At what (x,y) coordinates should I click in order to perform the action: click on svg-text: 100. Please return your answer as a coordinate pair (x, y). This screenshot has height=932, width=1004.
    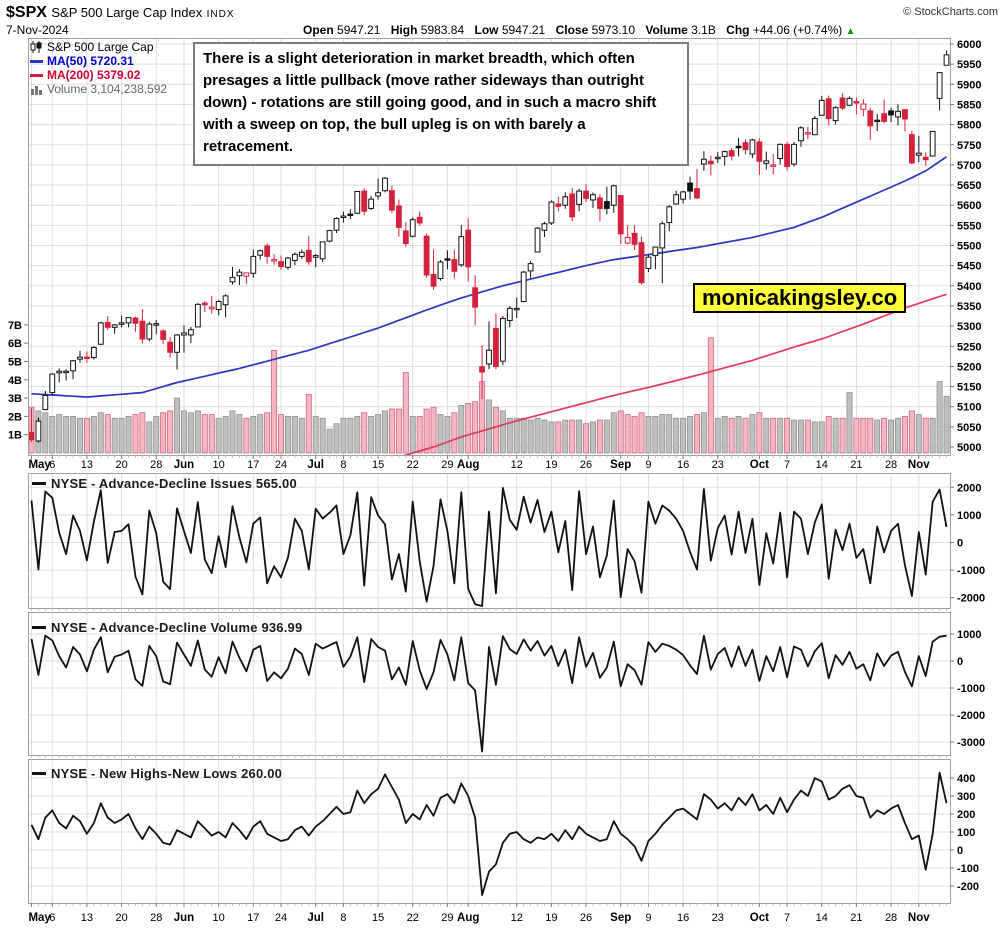
    Looking at the image, I should click on (966, 833).